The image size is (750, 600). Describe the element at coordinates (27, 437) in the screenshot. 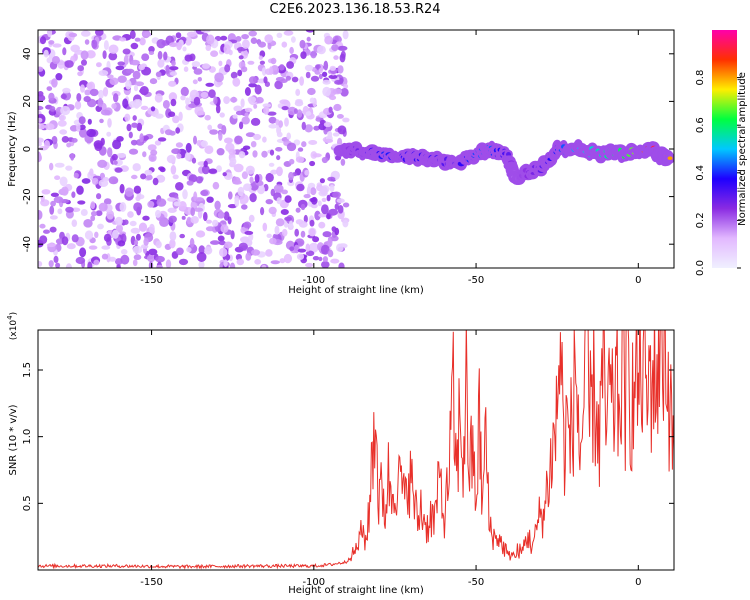

I see `y-tick-label: 1.0` at that location.